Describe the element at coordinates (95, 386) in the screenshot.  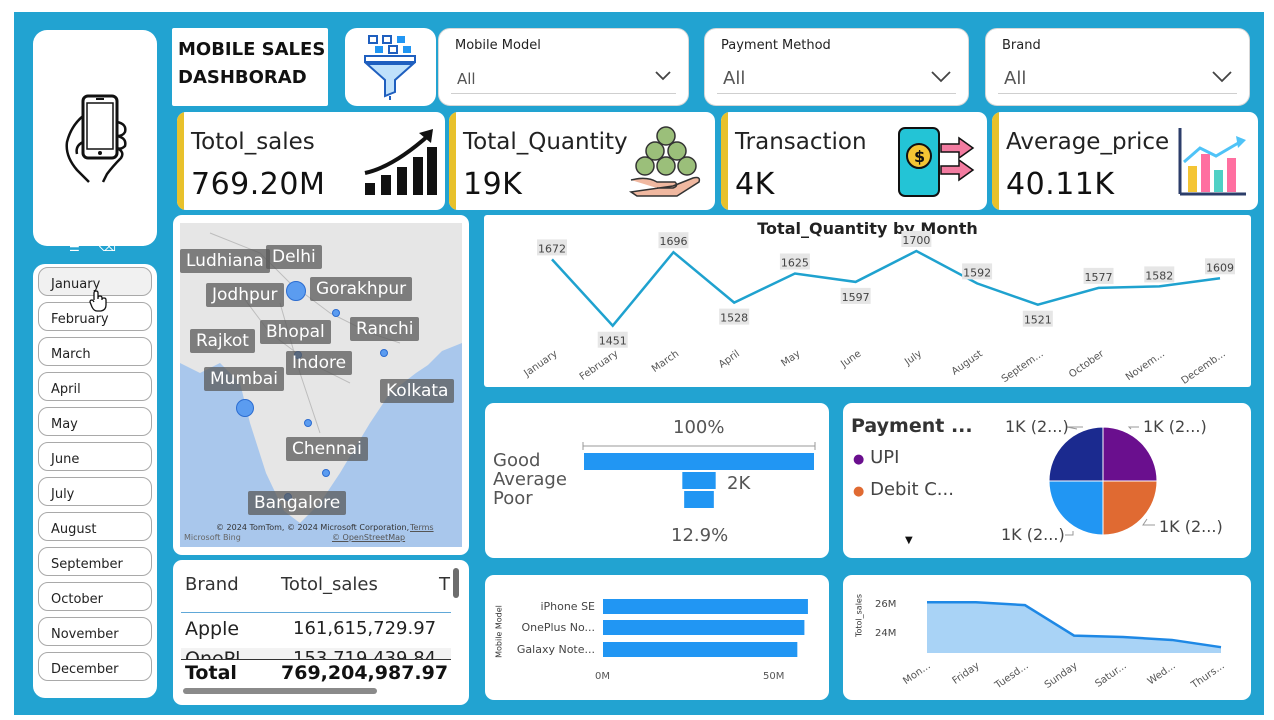
I see `month-button-april: April` at that location.